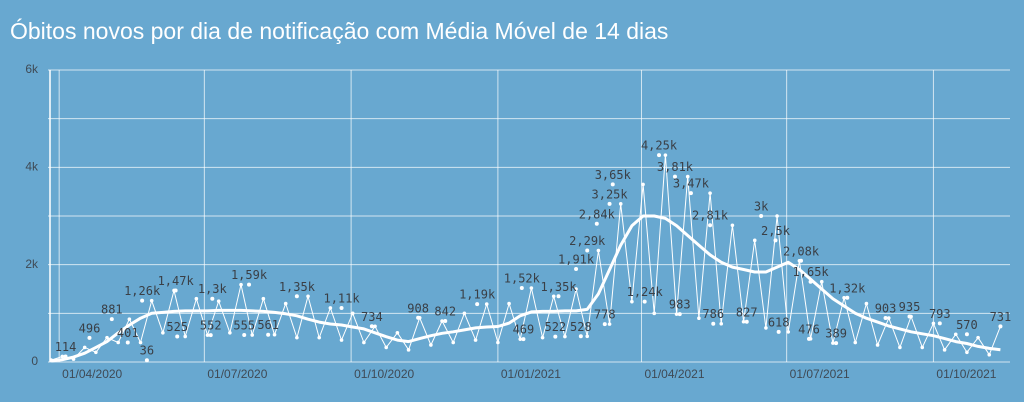 The image size is (1024, 402). Describe the element at coordinates (34, 361) in the screenshot. I see `y-tick-label: 0` at that location.